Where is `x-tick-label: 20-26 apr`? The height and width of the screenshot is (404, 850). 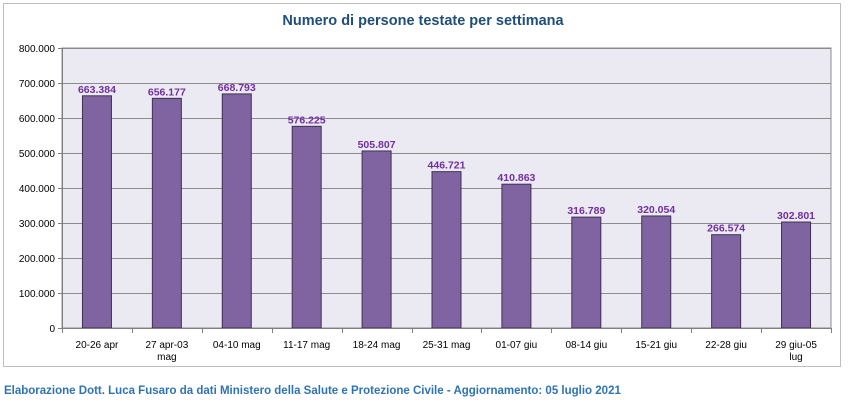 x-tick-label: 20-26 apr is located at coordinates (97, 345).